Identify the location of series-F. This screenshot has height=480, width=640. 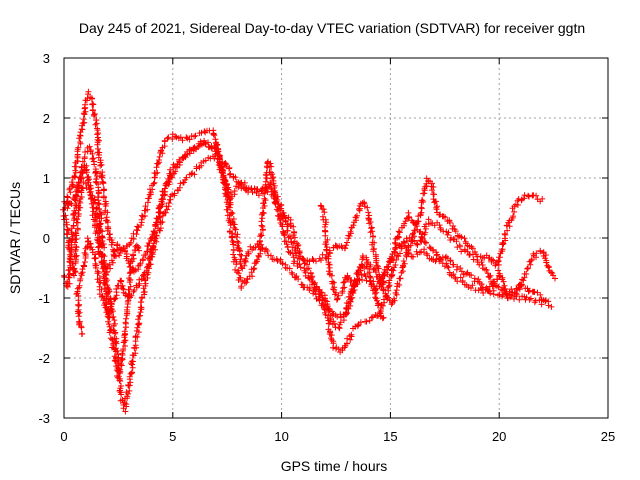
(352, 262).